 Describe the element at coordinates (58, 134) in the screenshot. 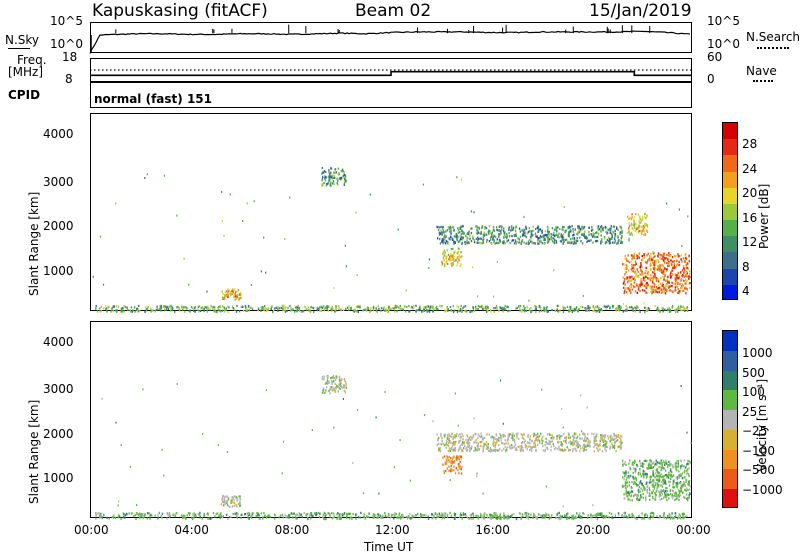

I see `power-ytick-4000: 4000` at that location.